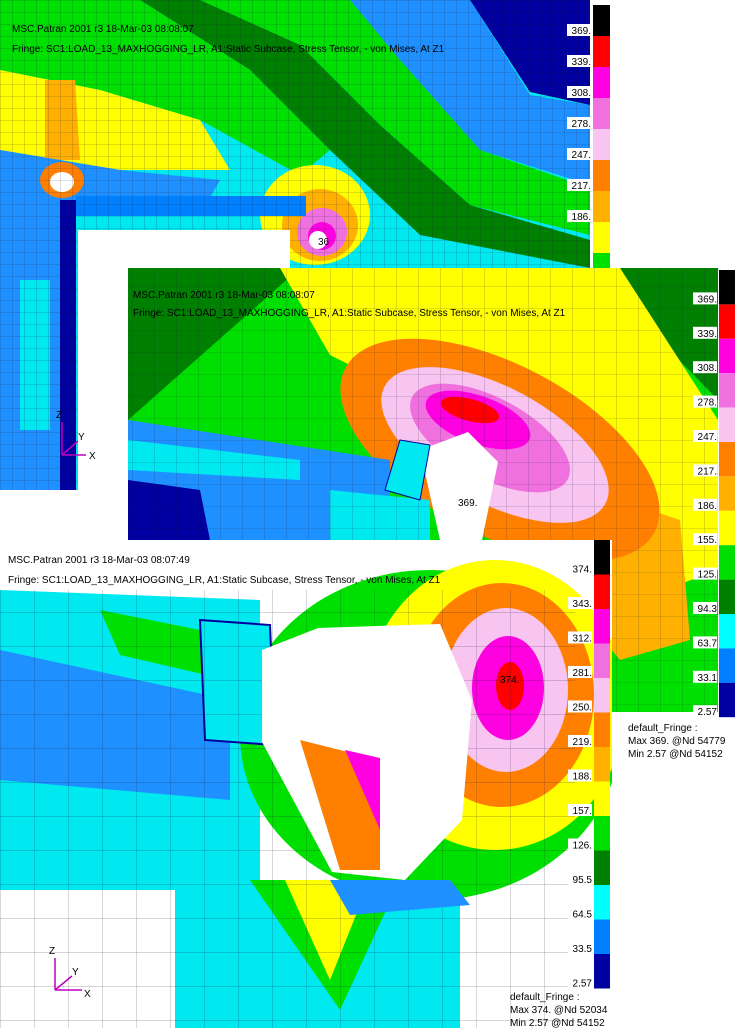  Describe the element at coordinates (707, 540) in the screenshot. I see `legend-label: 155.` at that location.